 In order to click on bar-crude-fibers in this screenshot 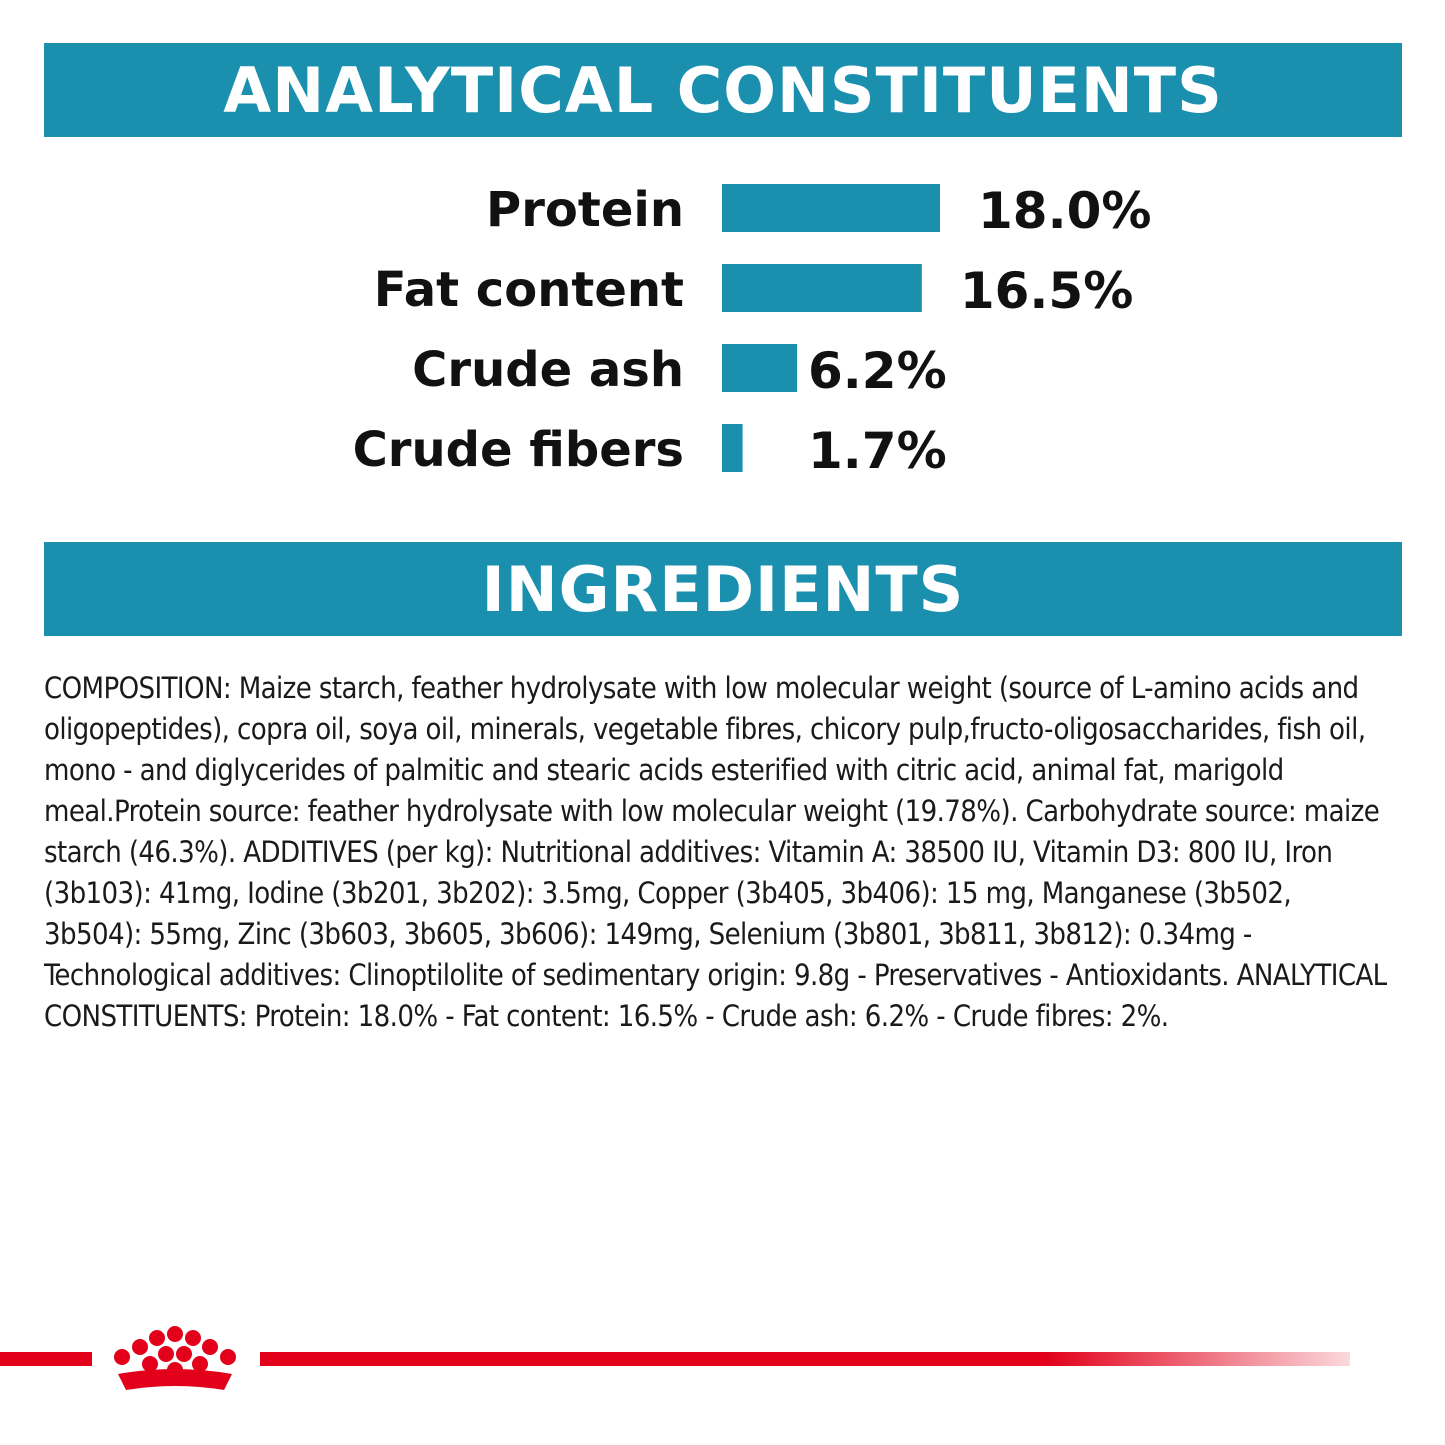, I will do `click(732, 448)`.